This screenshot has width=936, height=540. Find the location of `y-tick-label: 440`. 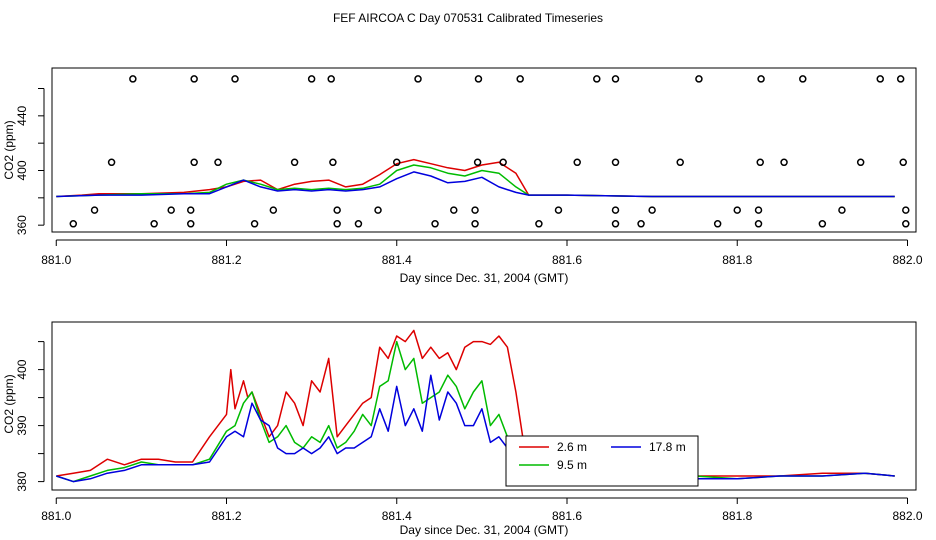

y-tick-label: 440 is located at coordinates (22, 116).